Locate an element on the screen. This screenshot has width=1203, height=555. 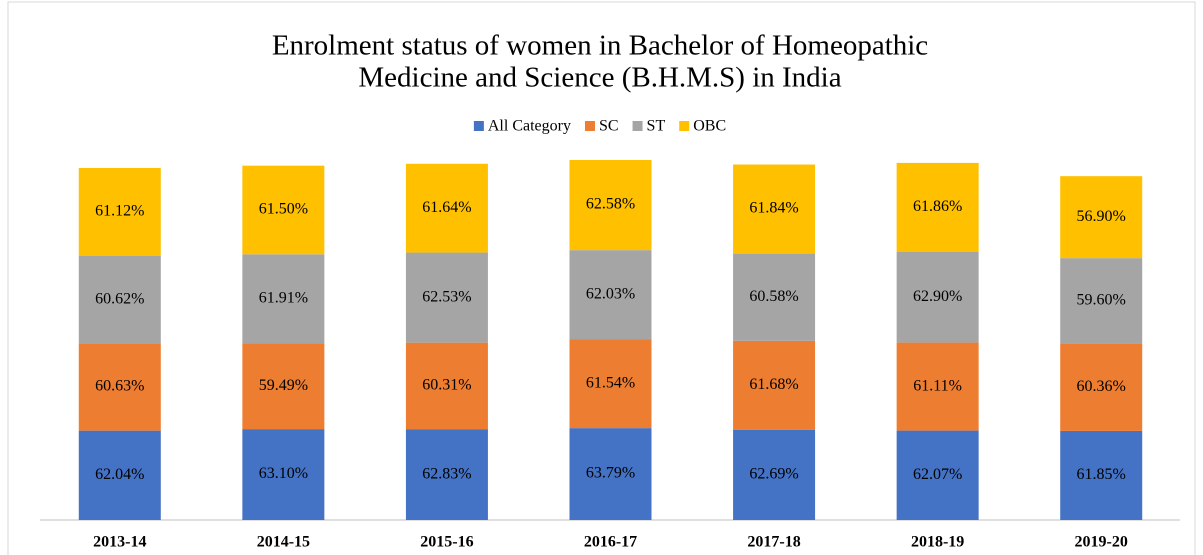
data-label: 61.64% is located at coordinates (446, 207).